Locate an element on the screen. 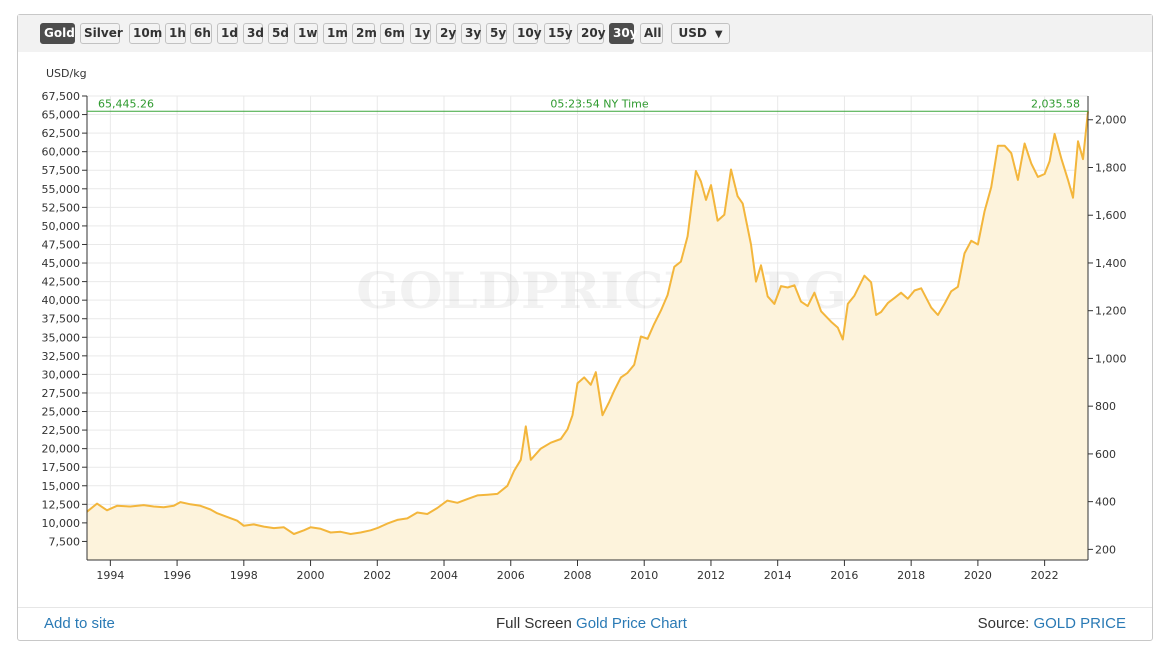 The width and height of the screenshot is (1174, 662). left-tick-label: 20,000 is located at coordinates (61, 449).